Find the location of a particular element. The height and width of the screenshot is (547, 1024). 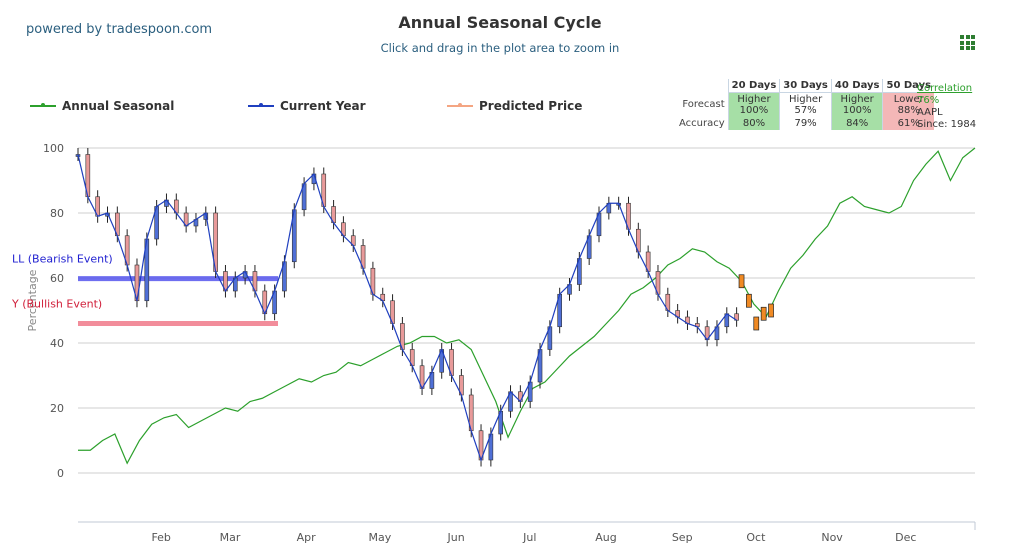

event-label: LL (Bearish Event) is located at coordinates (62, 259).